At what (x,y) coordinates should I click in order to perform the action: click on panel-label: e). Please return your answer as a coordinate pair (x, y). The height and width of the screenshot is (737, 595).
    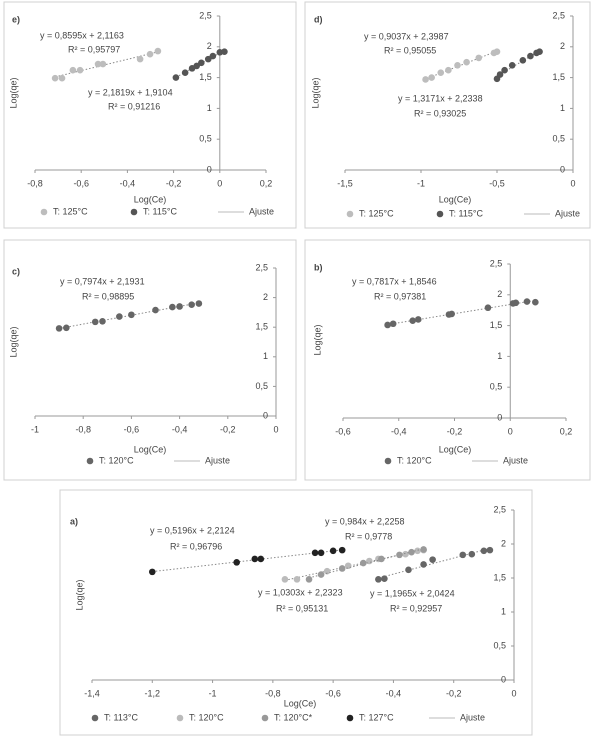
    Looking at the image, I should click on (16, 19).